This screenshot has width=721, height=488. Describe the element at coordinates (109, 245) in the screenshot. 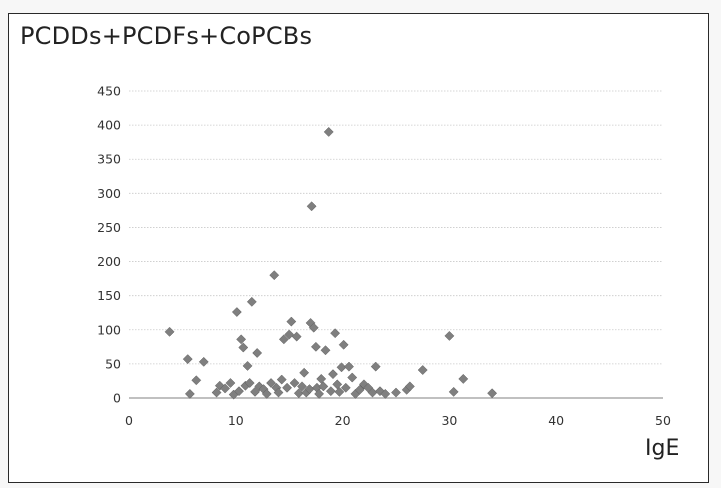

I see `y-axis-ticks: 0 50 100 150 200 250 300 350 400 450` at that location.